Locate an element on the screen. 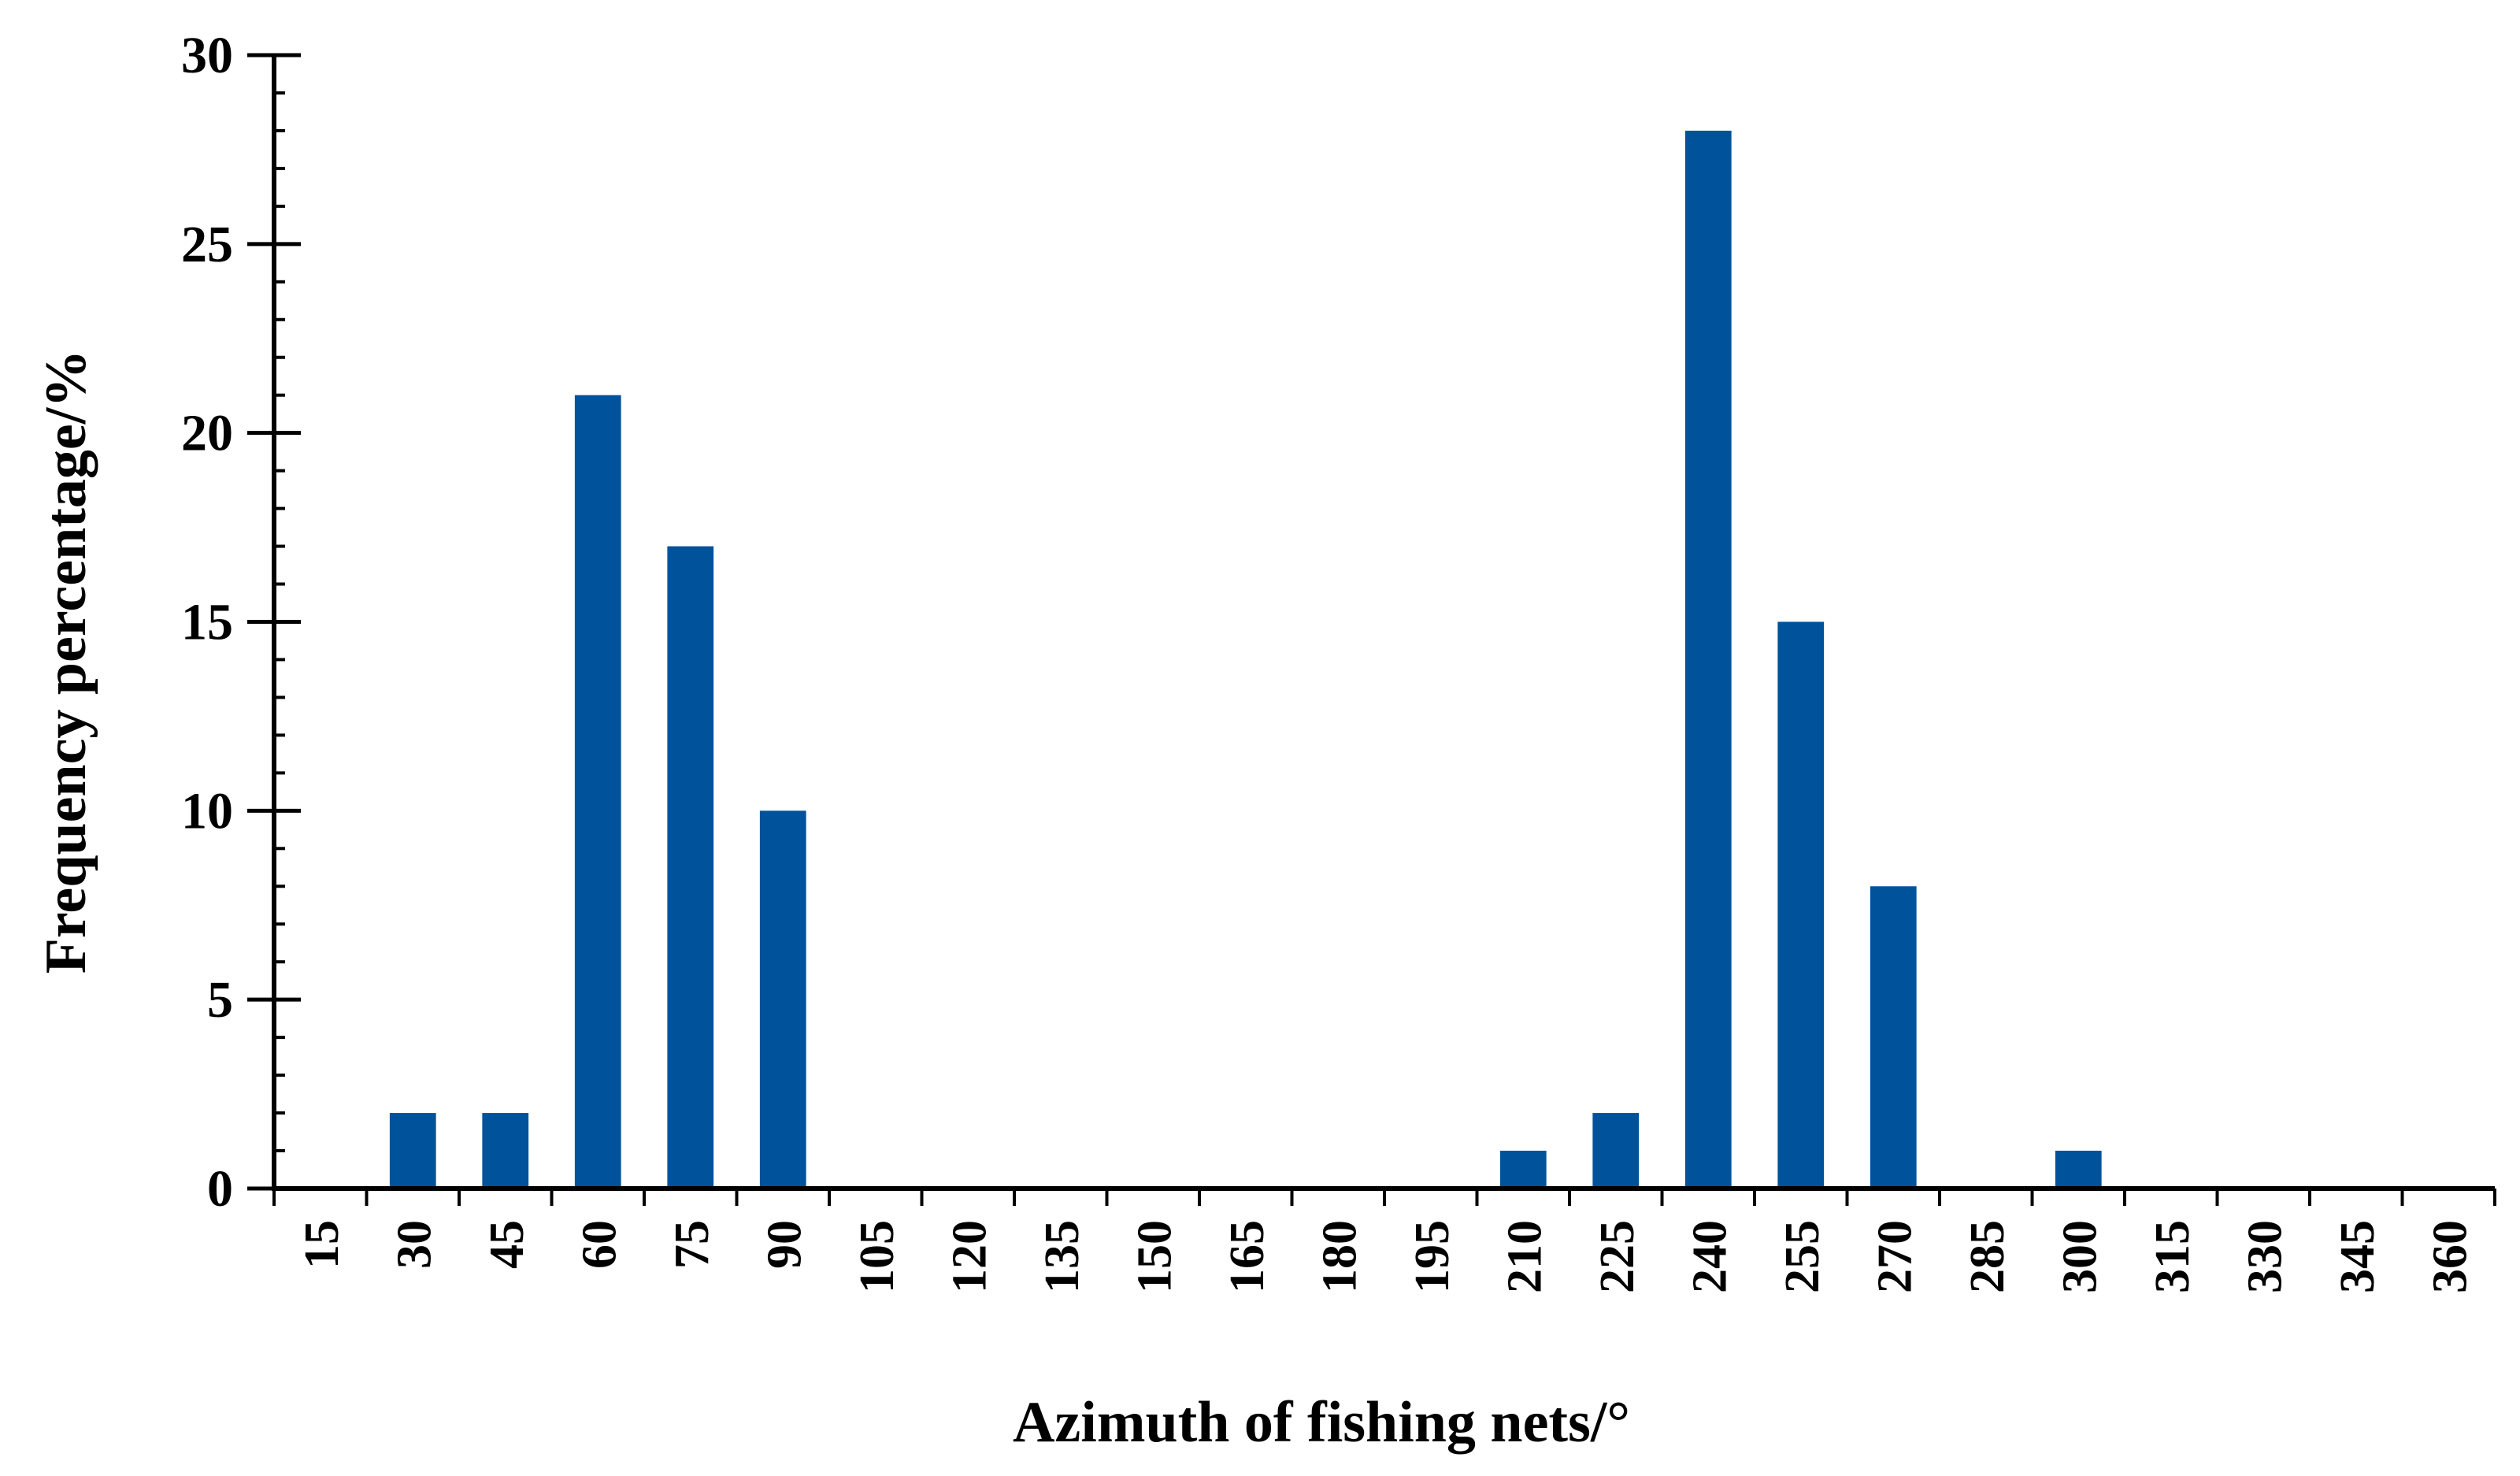 This screenshot has height=1476, width=2520. y-tick-label: 5 is located at coordinates (220, 1000).